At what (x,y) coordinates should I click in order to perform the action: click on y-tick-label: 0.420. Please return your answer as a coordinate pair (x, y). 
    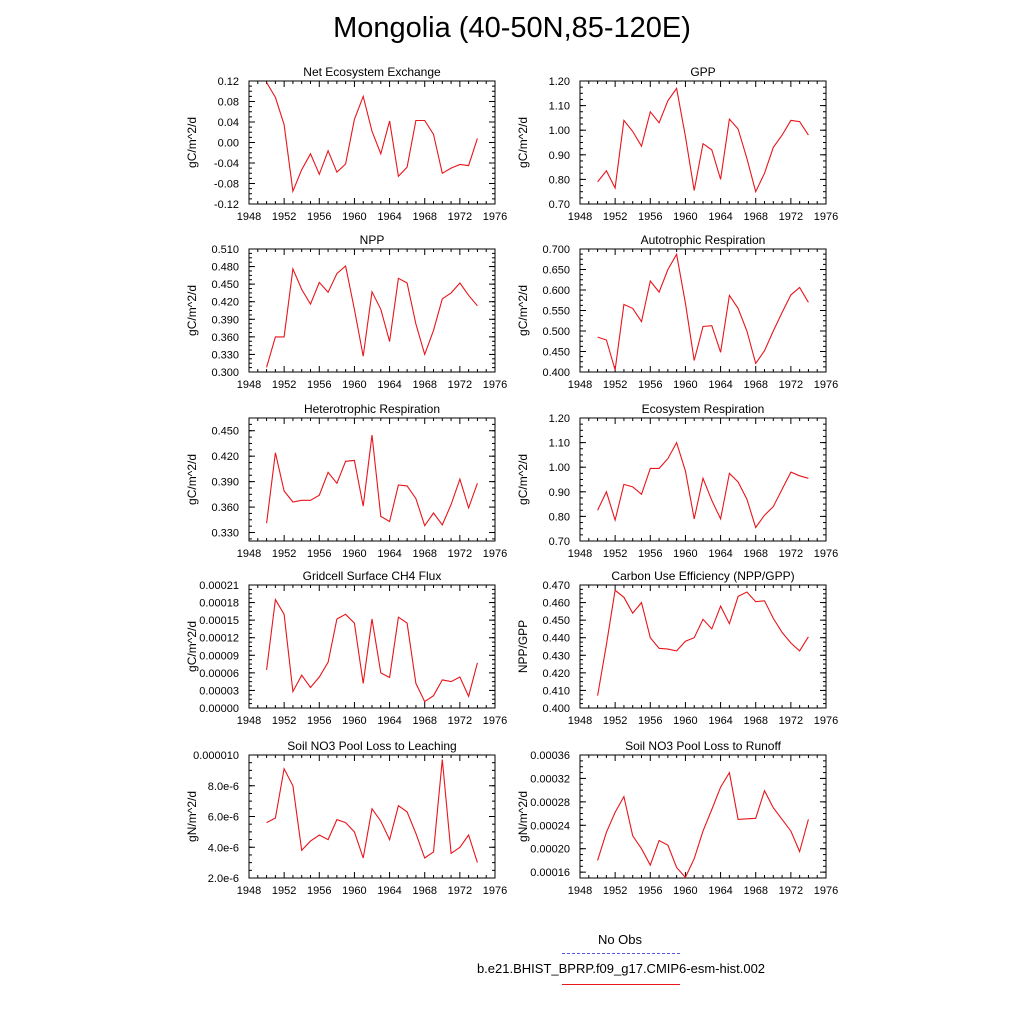
    Looking at the image, I should click on (225, 303).